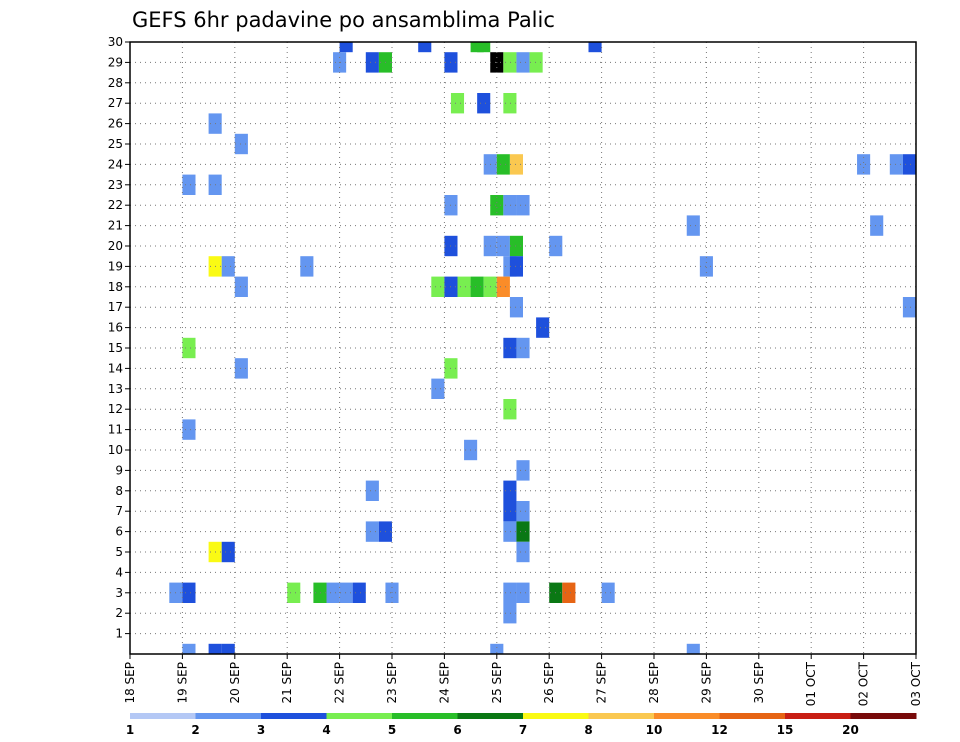  What do you see at coordinates (115, 266) in the screenshot?
I see `y-tick-label: 19` at bounding box center [115, 266].